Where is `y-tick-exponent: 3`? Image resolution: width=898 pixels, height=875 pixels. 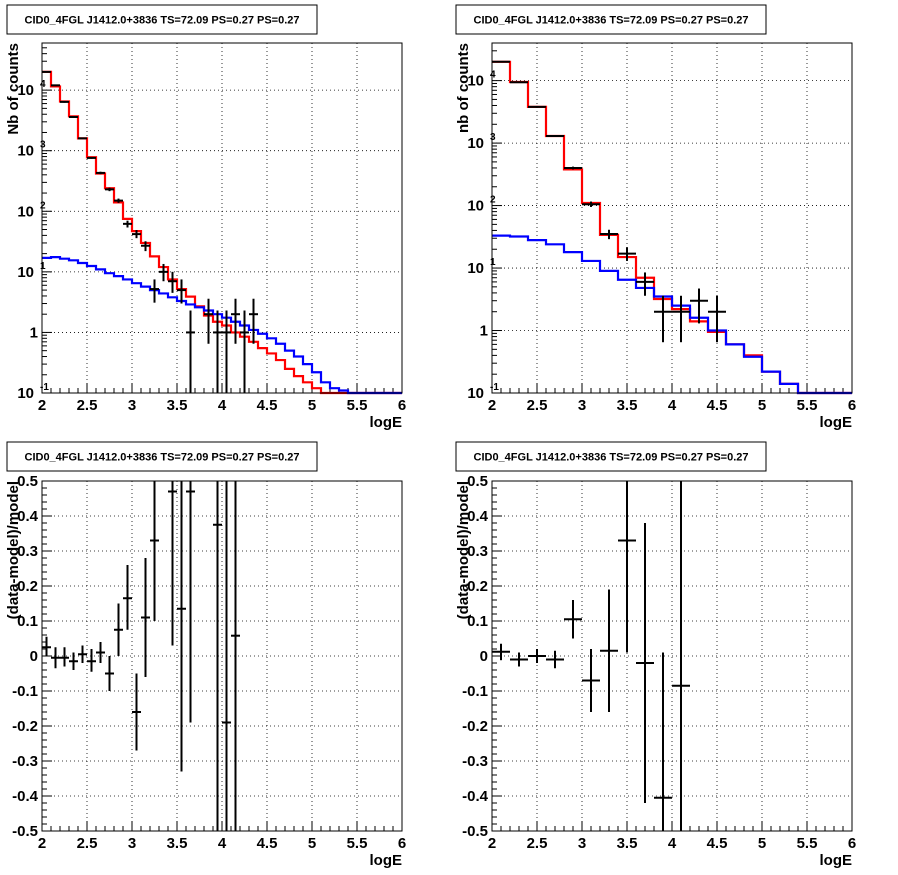 y-tick-exponent: 3 is located at coordinates (493, 137).